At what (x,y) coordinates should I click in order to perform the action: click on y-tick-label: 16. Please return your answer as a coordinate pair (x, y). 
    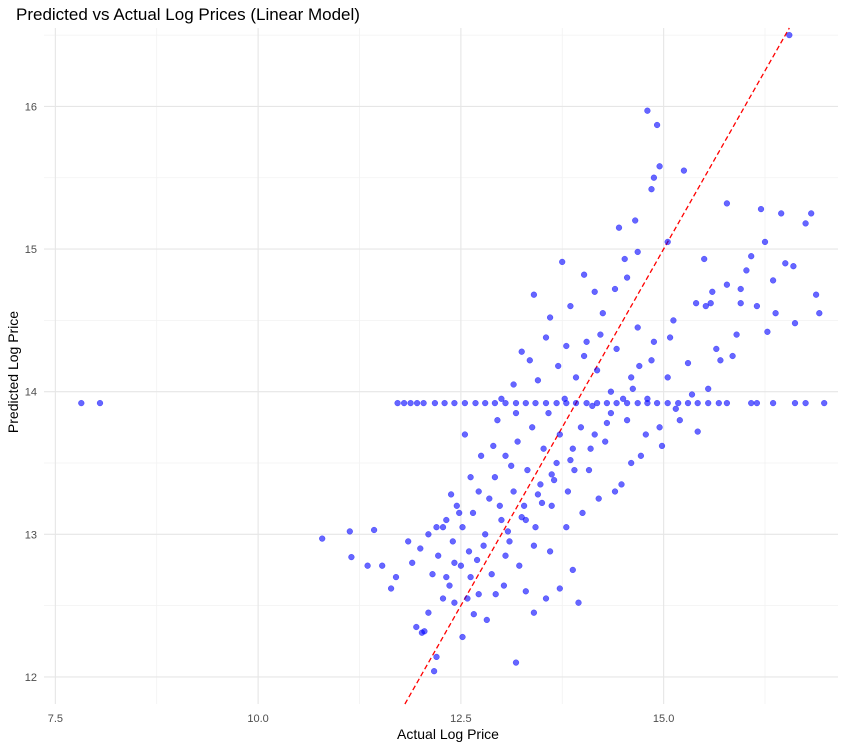
    Looking at the image, I should click on (31, 107).